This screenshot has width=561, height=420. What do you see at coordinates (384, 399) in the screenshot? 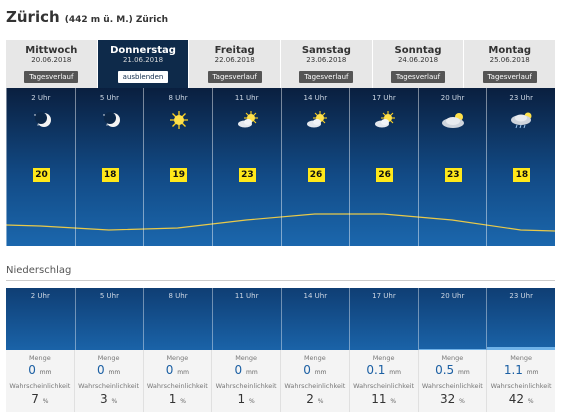
I see `probability-value: 11 %` at bounding box center [384, 399].